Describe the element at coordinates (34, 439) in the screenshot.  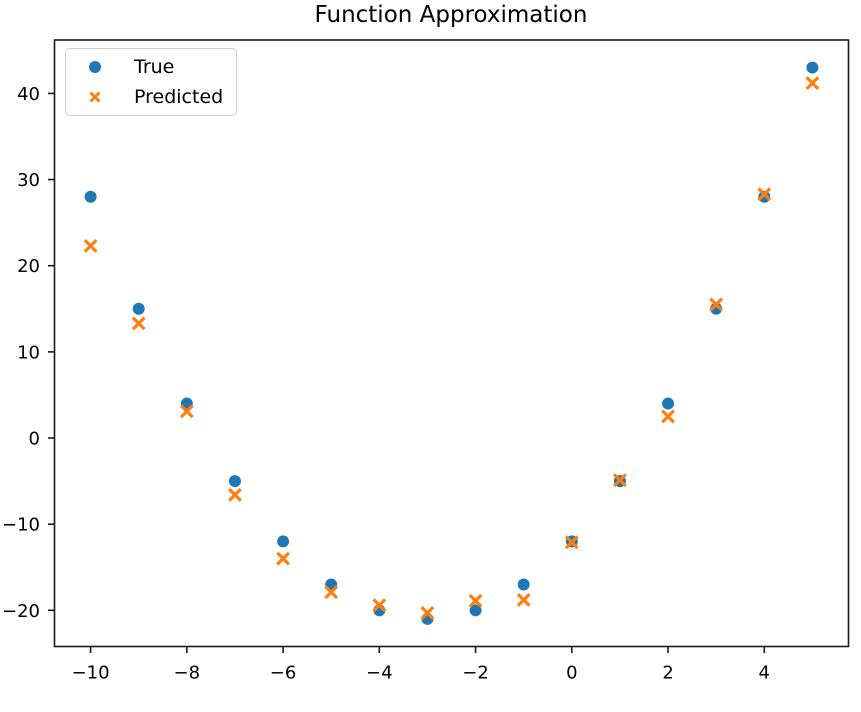
I see `y-tick-label: 0` at that location.